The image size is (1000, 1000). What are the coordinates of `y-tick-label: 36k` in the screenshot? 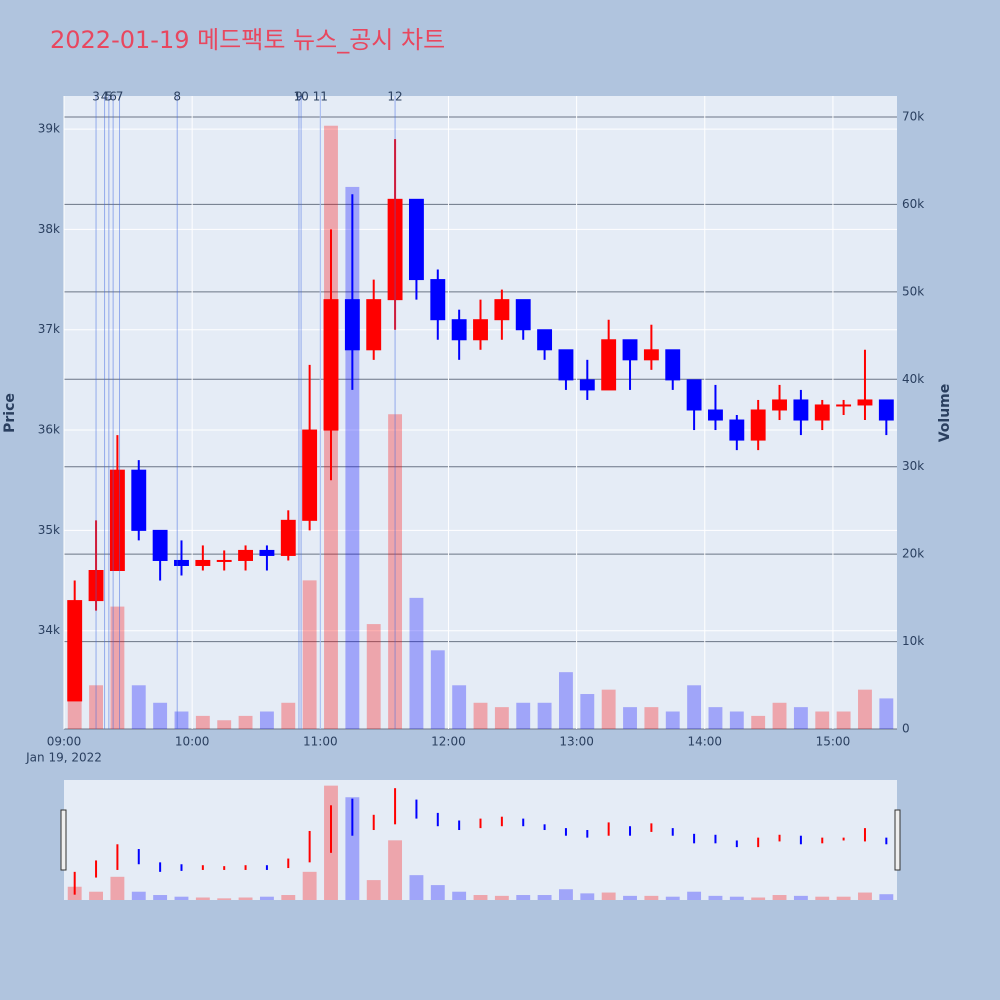 It's located at (49, 430).